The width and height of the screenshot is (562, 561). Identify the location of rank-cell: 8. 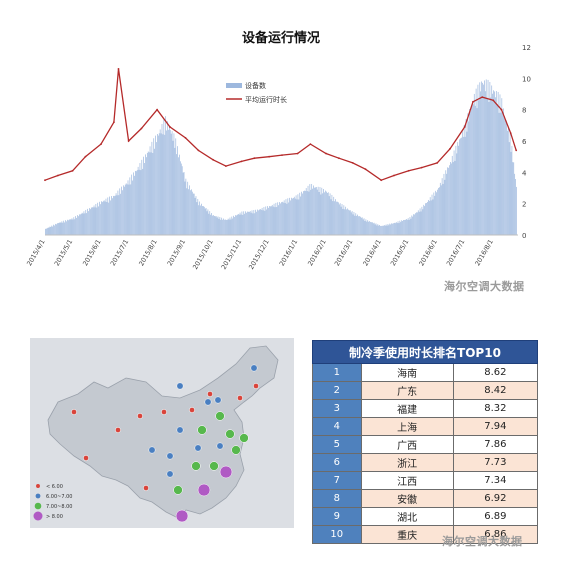
(337, 498).